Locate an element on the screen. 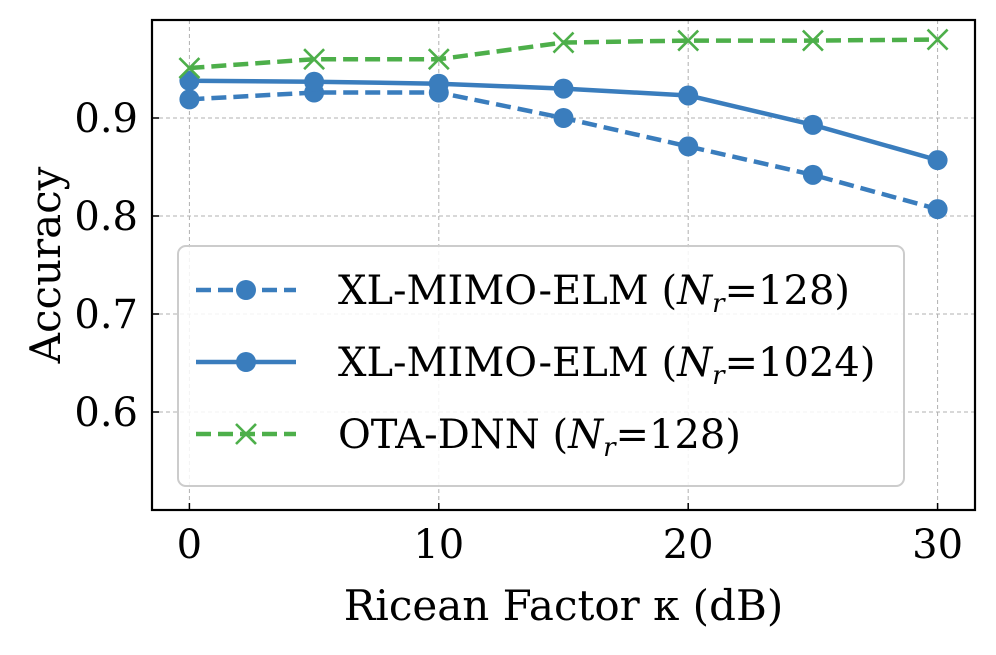  x-tick-label: 0 is located at coordinates (189, 545).